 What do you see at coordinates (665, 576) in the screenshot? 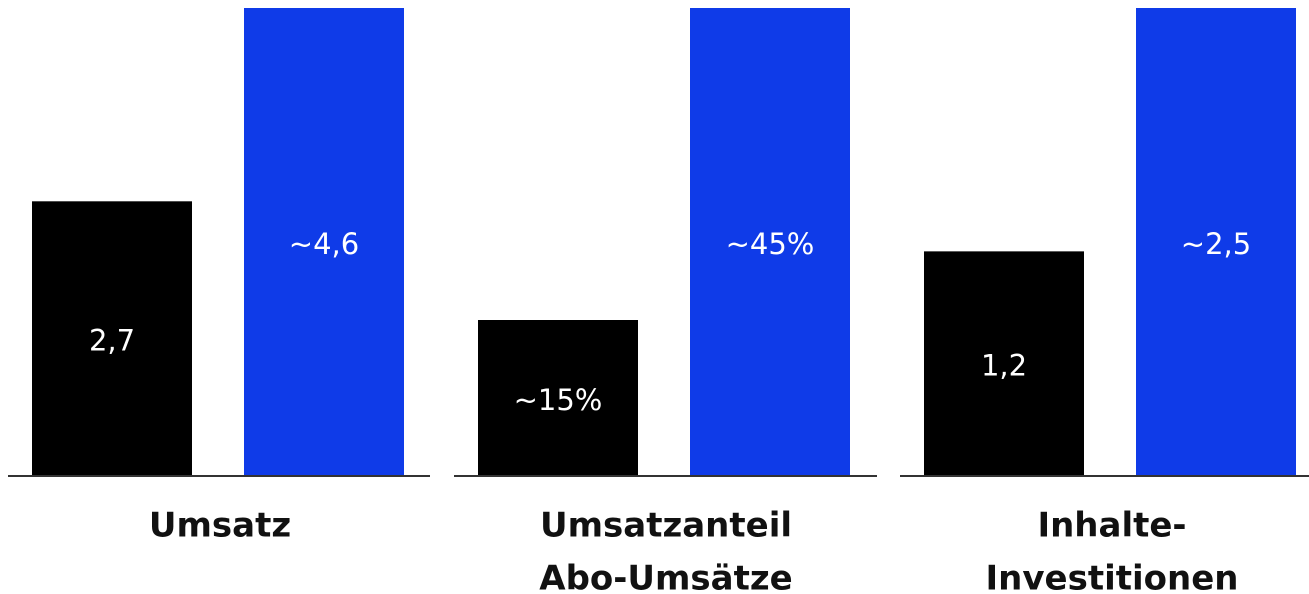
I see `category-title: Abo-Umsätze` at bounding box center [665, 576].